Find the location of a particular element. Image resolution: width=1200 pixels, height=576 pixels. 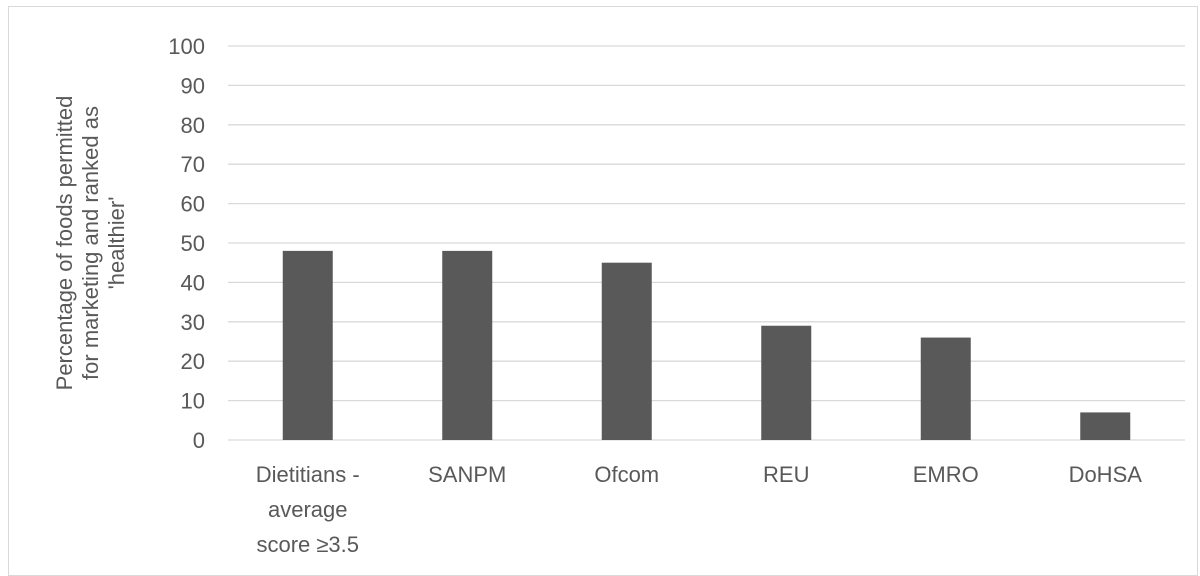

y-tick-label: 50 is located at coordinates (193, 243).